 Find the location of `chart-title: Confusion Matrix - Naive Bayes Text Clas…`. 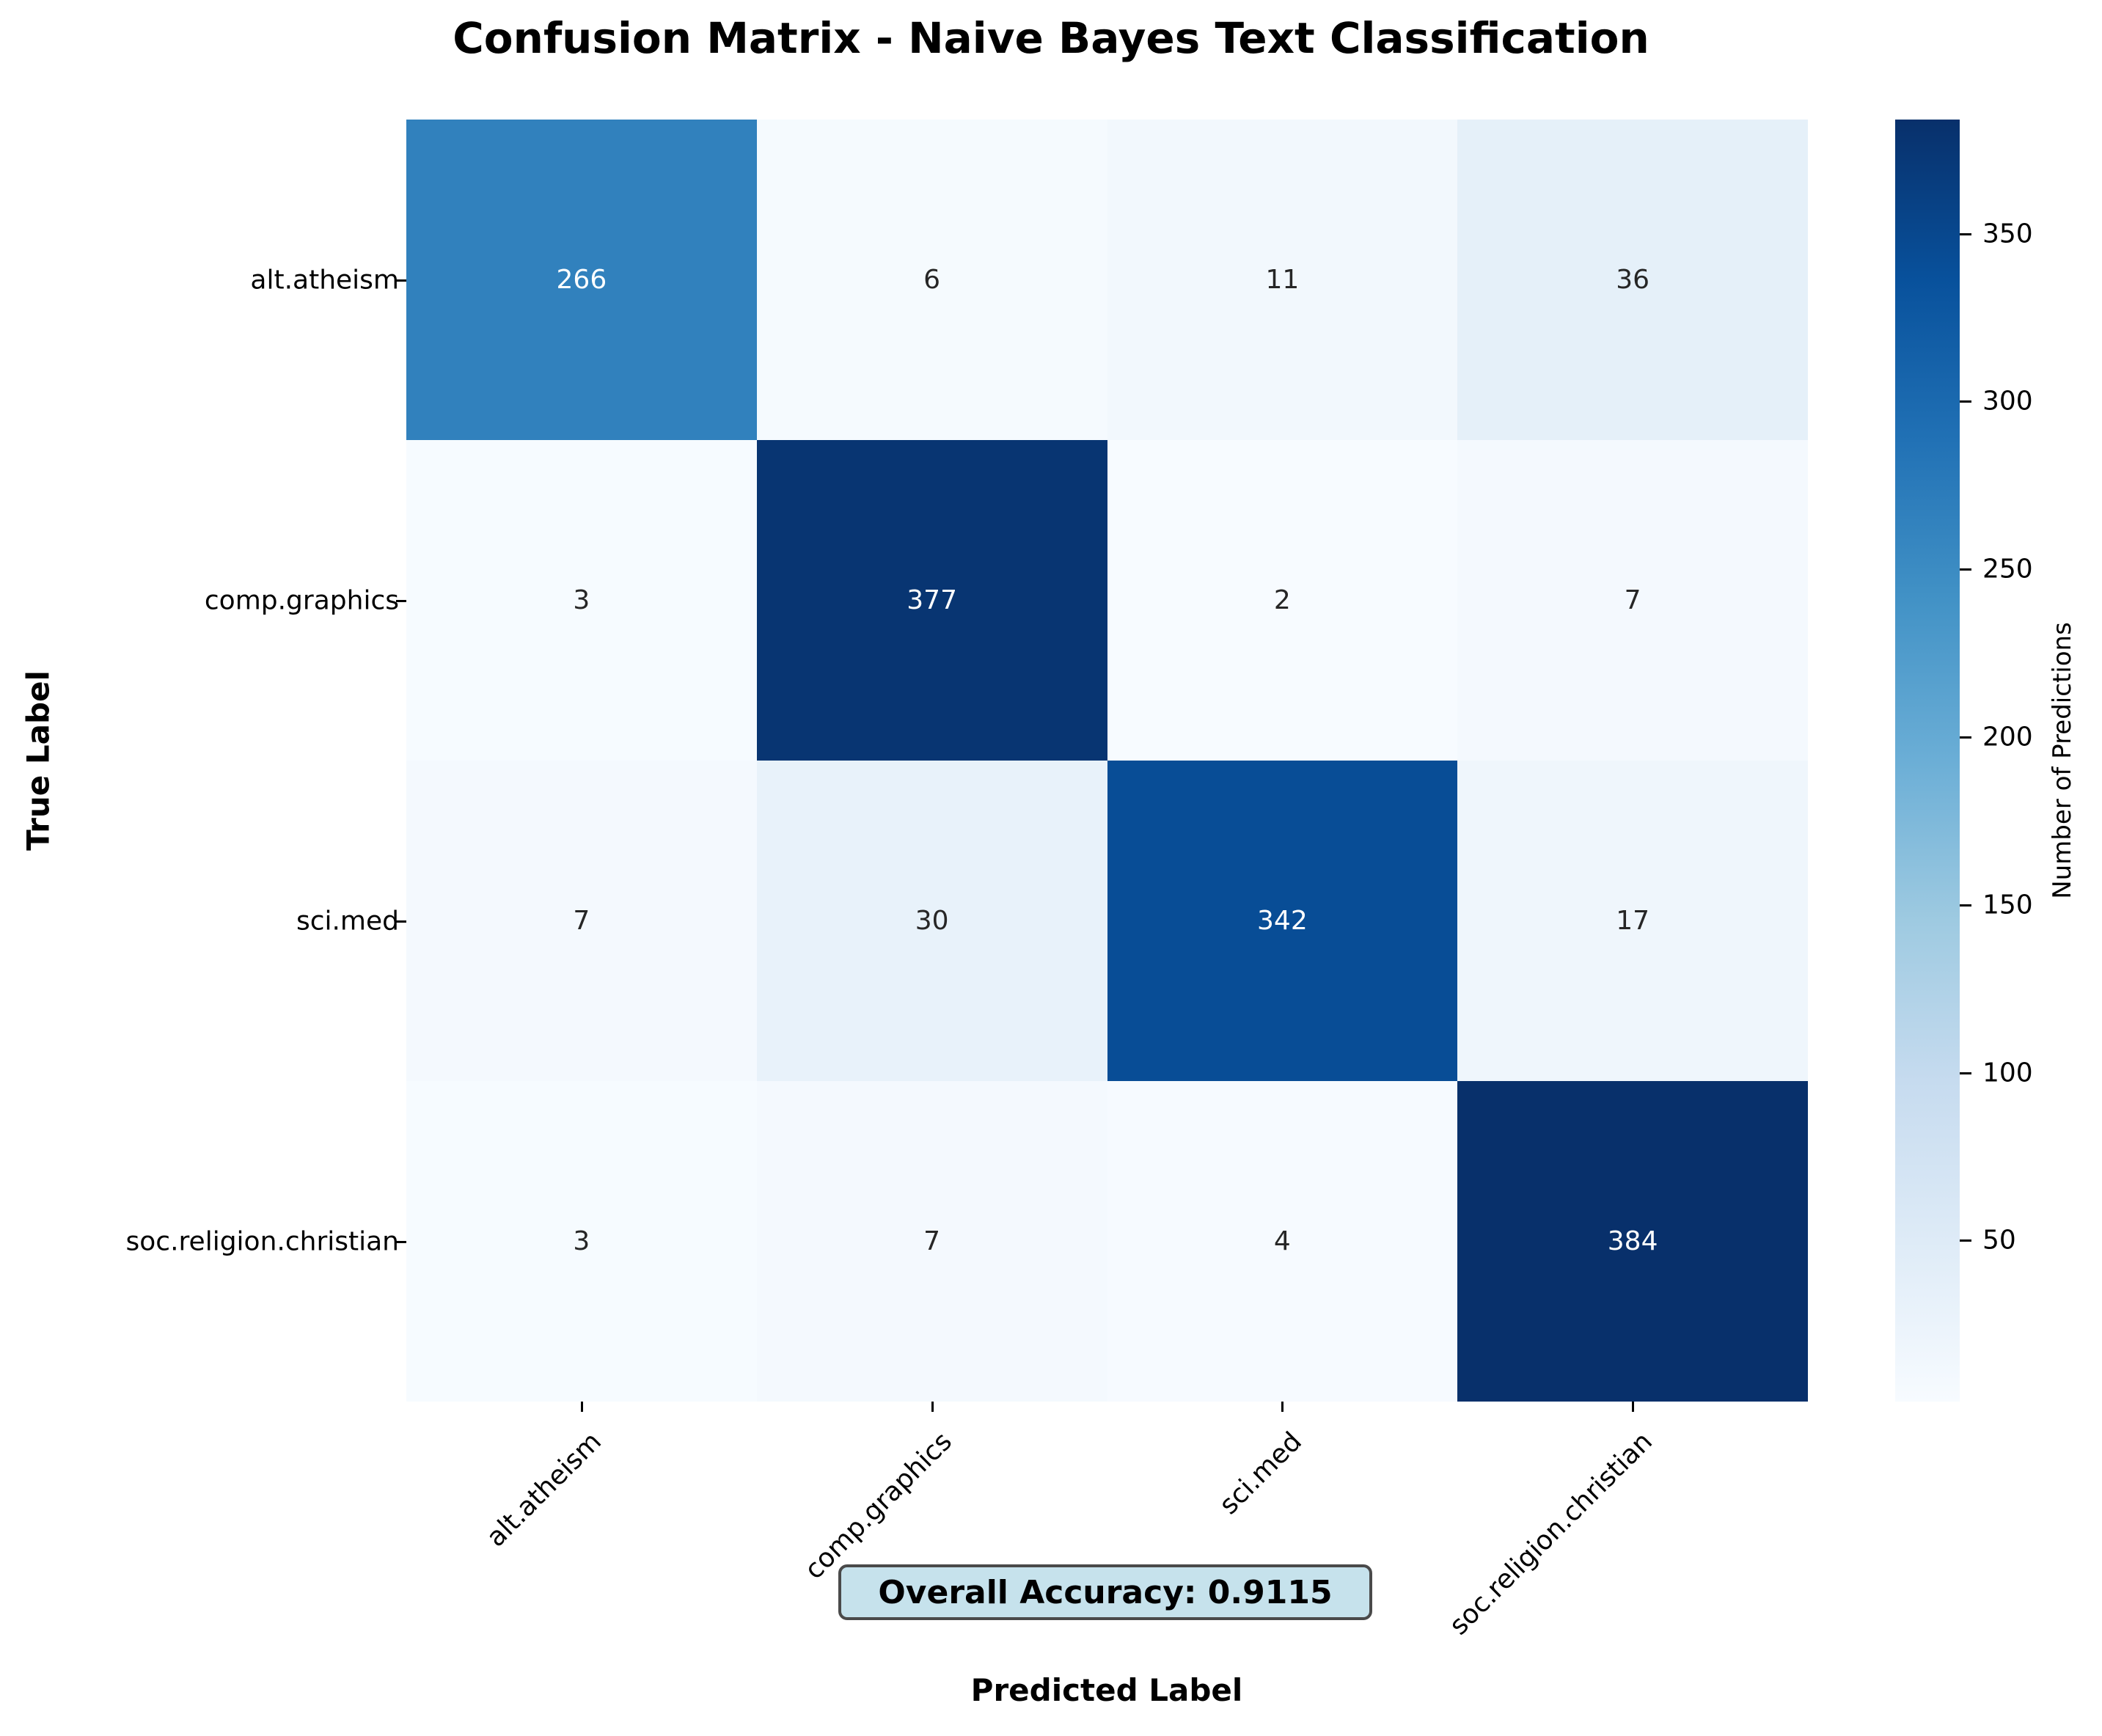

chart-title: Confusion Matrix - Naive Bayes Text Clas… is located at coordinates (1051, 38).